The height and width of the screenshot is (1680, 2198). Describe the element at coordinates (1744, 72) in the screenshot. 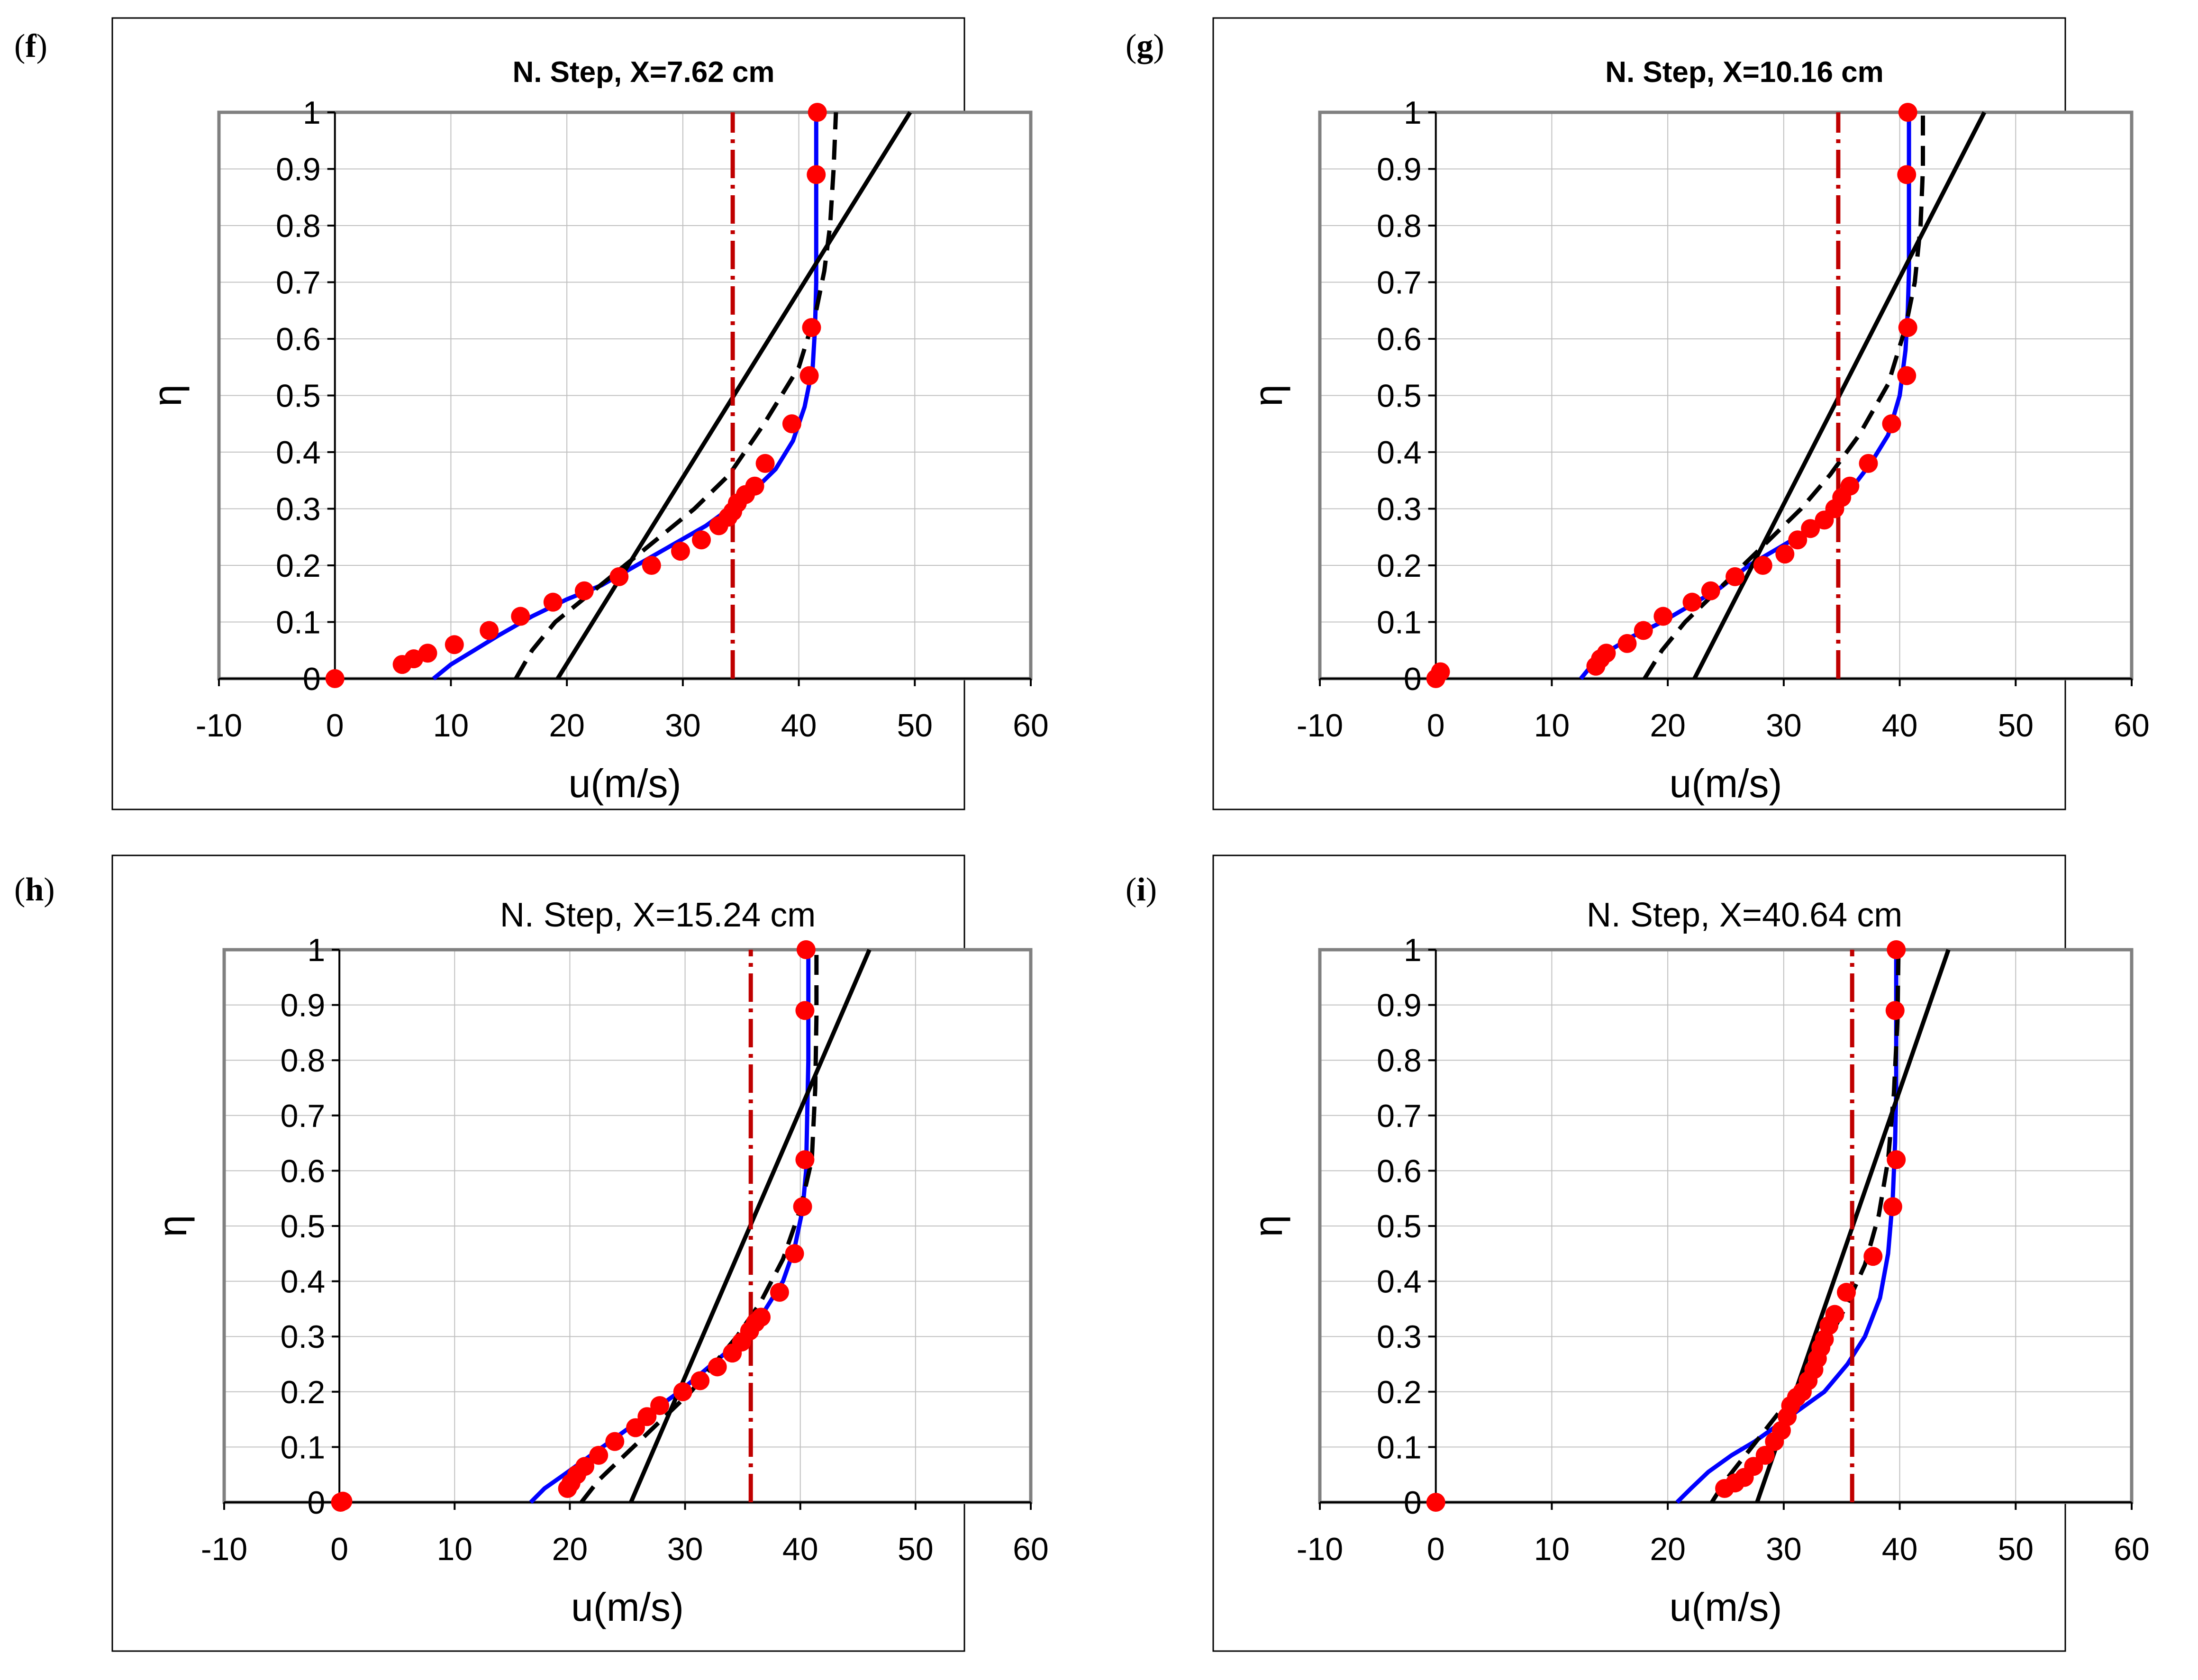

I see `chart-title: N. Step, X=10.16 cm` at that location.